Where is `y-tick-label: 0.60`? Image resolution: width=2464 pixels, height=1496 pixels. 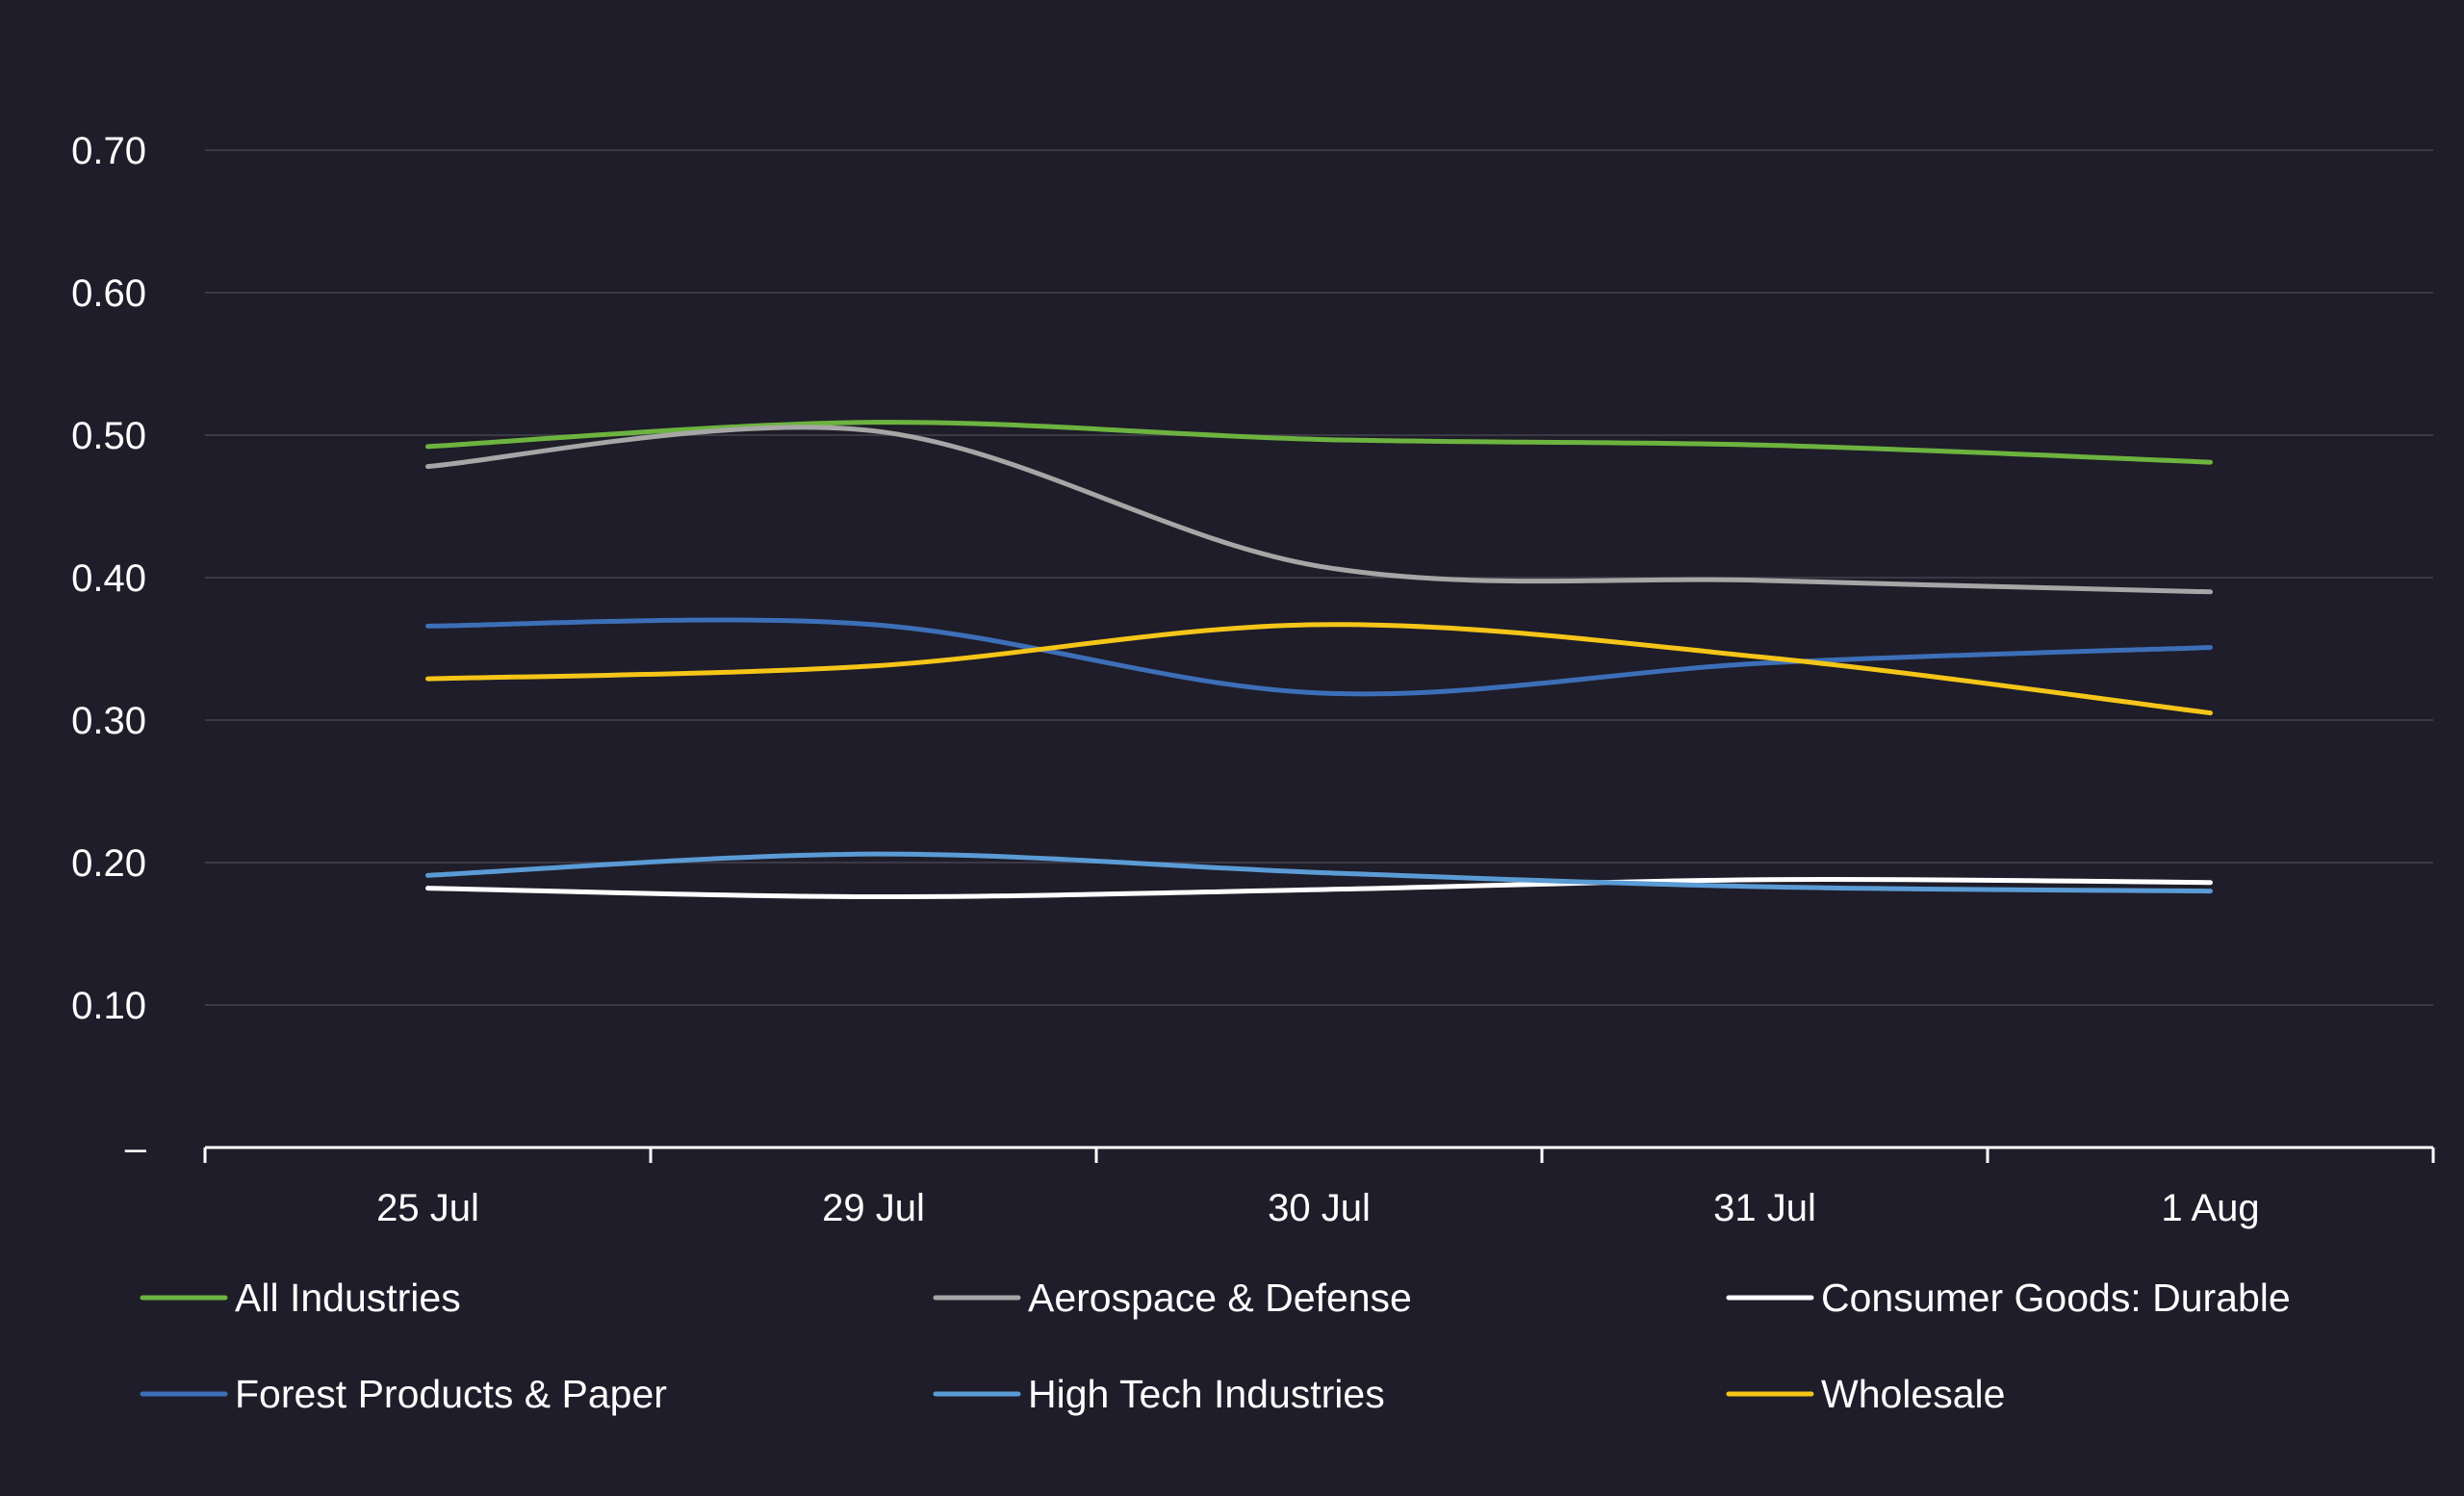
y-tick-label: 0.60 is located at coordinates (108, 293).